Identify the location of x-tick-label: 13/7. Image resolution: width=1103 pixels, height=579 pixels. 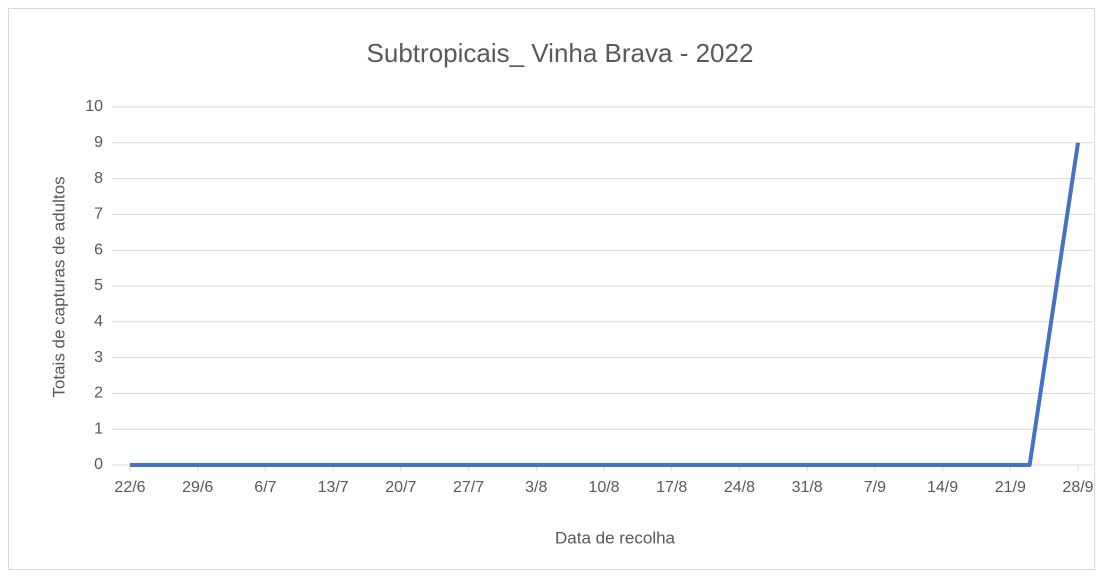
(333, 487).